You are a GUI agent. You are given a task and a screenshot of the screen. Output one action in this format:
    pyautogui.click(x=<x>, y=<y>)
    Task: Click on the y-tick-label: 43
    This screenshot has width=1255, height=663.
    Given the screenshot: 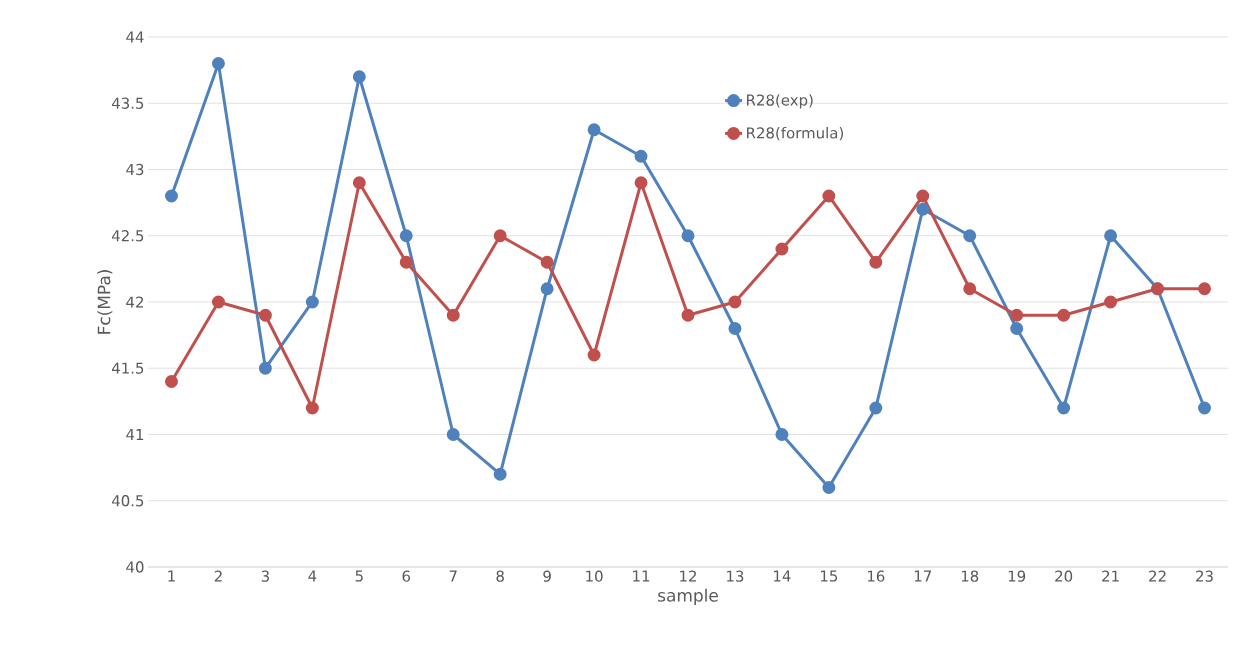 What is the action you would take?
    pyautogui.click(x=135, y=169)
    